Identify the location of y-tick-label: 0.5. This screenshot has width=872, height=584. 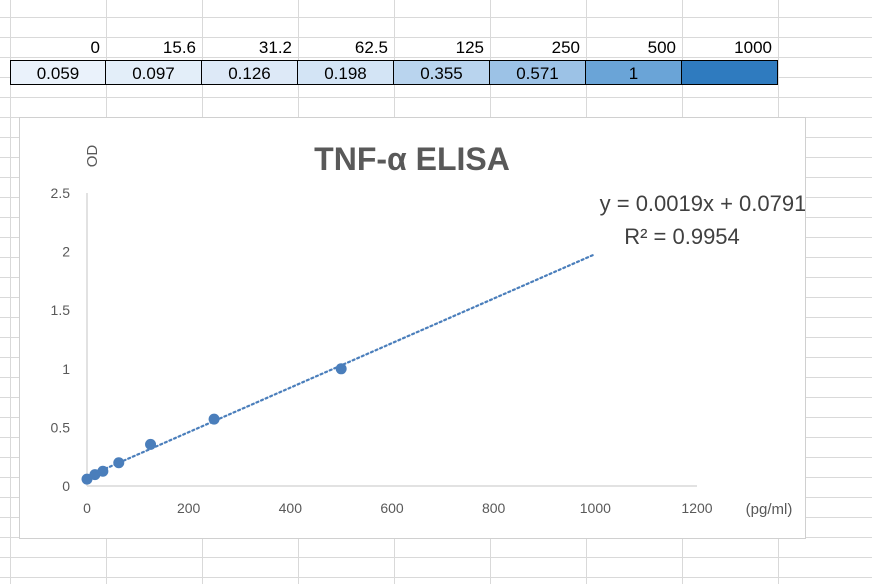
(61, 427).